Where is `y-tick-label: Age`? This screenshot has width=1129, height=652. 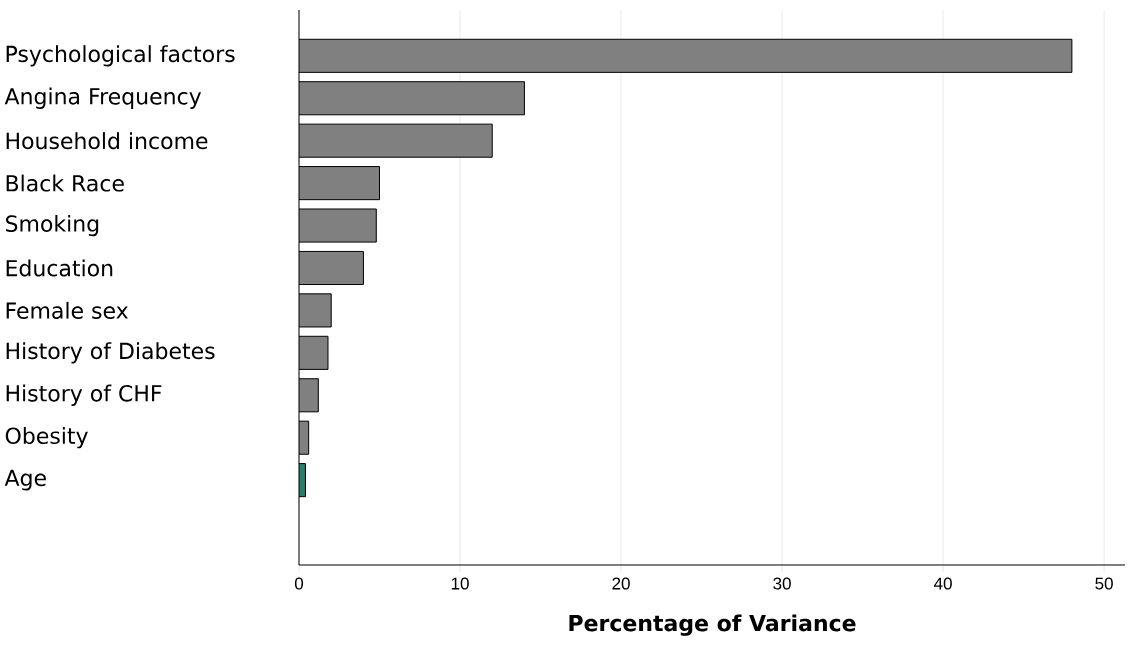 y-tick-label: Age is located at coordinates (25, 480).